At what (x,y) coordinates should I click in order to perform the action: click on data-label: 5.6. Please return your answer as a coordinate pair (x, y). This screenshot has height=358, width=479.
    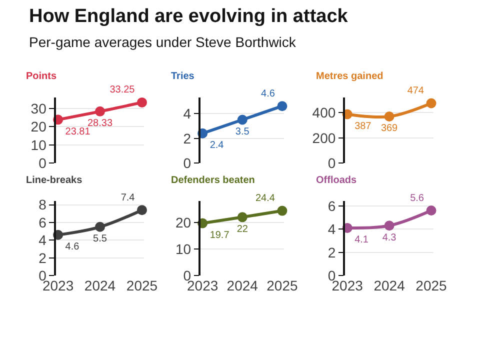
    Looking at the image, I should click on (417, 198).